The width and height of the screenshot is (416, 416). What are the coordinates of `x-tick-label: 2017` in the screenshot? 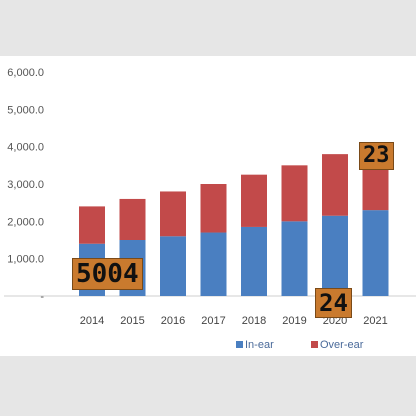 It's located at (213, 321).